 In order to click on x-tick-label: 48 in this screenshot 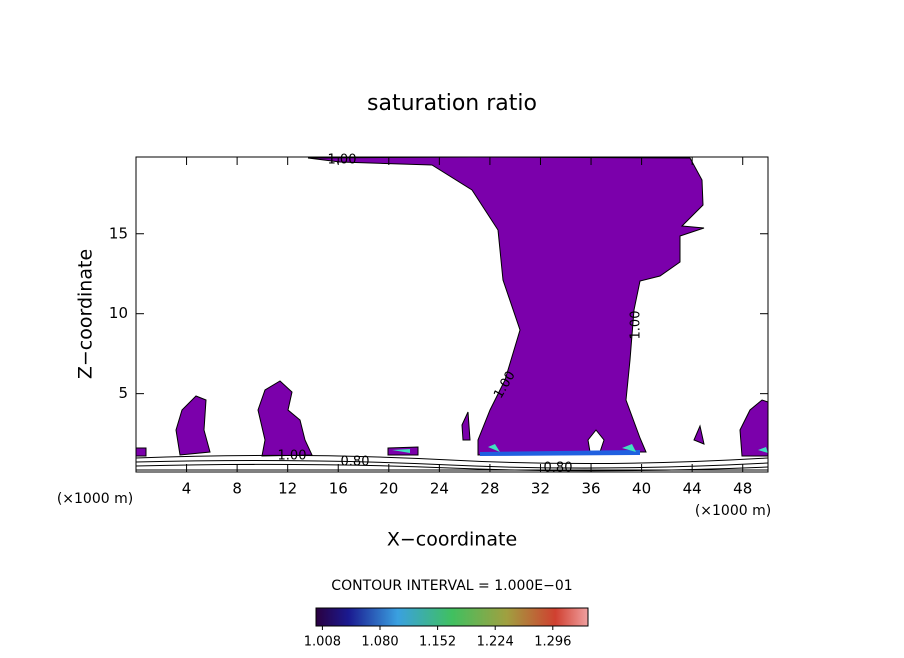, I will do `click(742, 489)`.